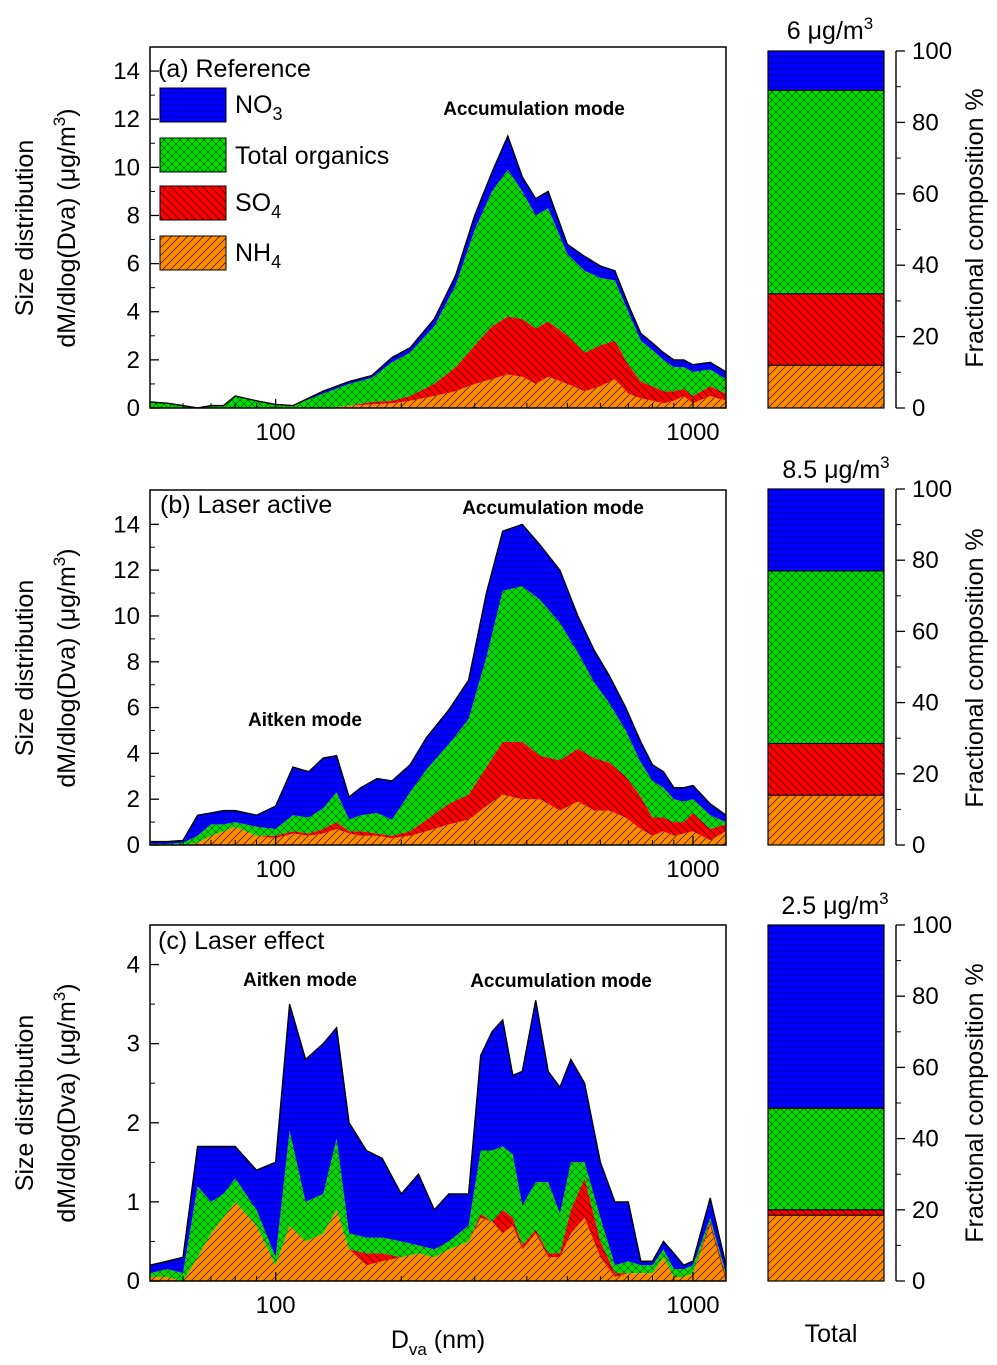  Describe the element at coordinates (923, 667) in the screenshot. I see `bar-b-axis: 0 20 40 60 80 100` at that location.